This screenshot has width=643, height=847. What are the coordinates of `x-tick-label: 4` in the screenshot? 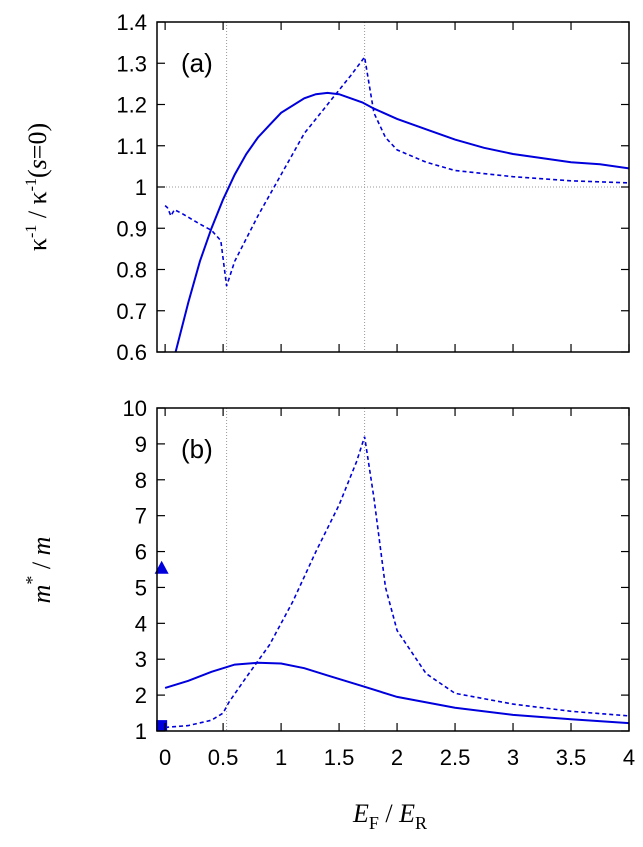 It's located at (629, 757).